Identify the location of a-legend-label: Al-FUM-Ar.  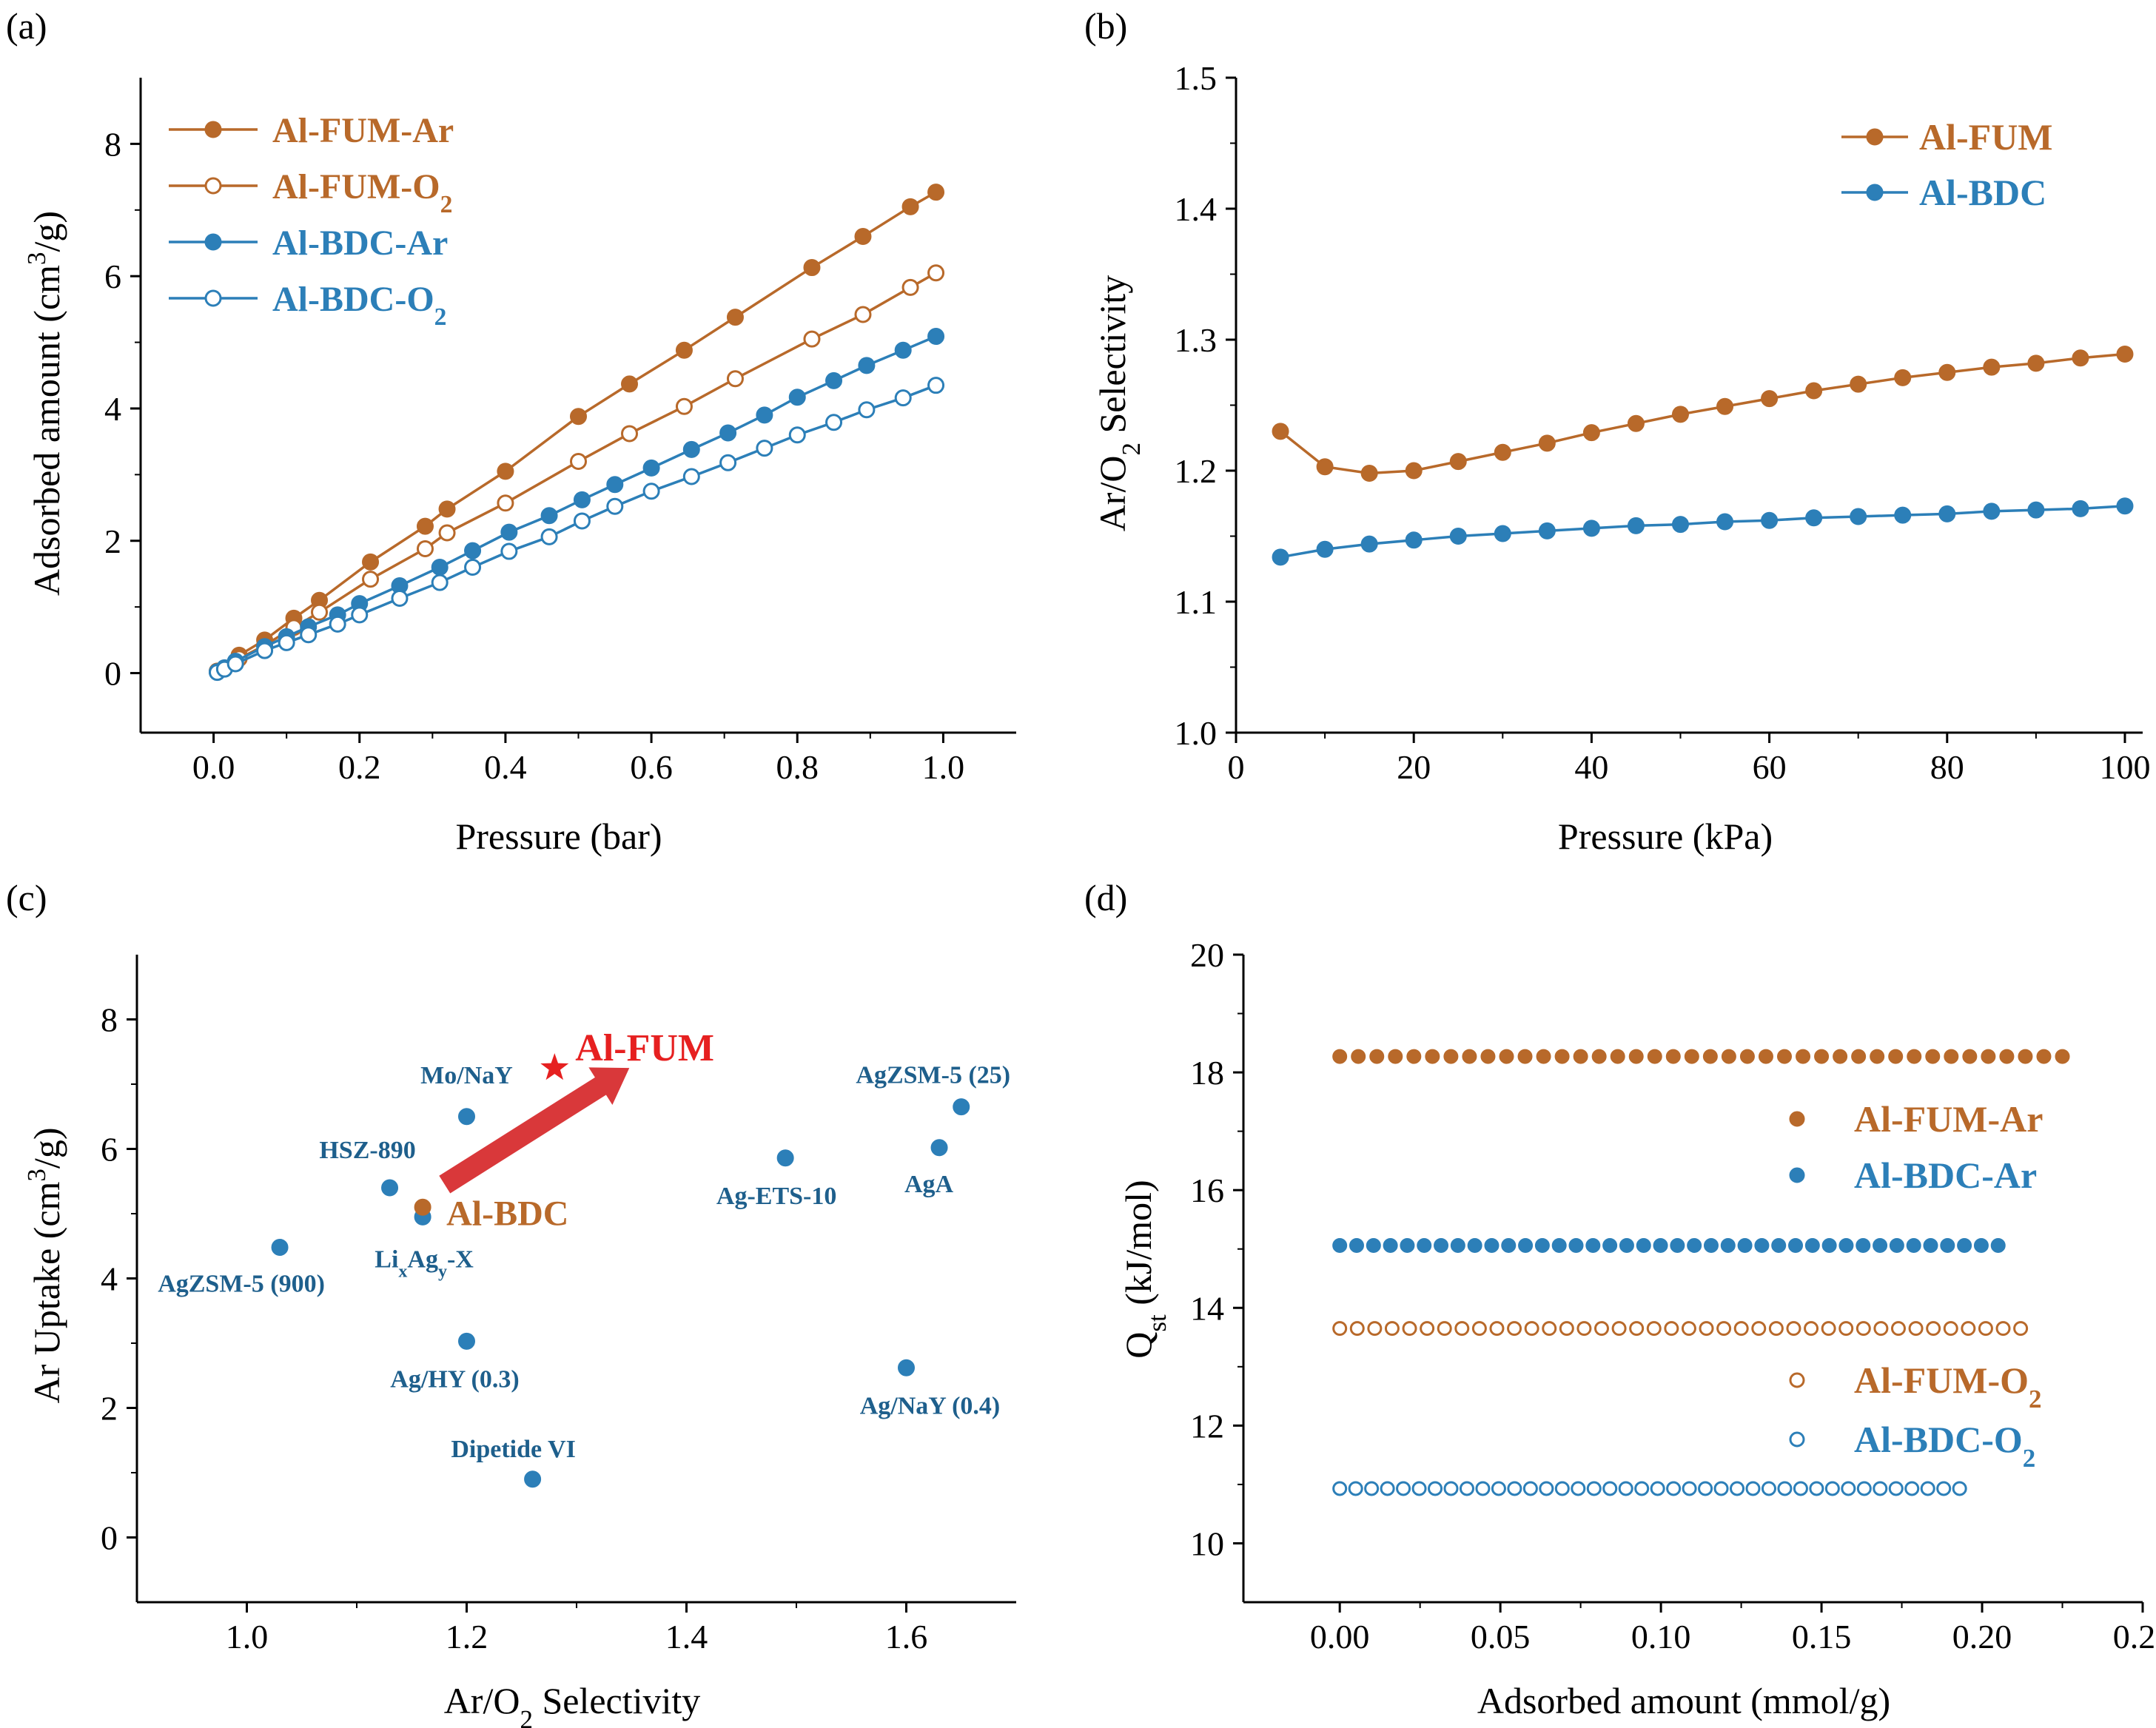
(363, 130).